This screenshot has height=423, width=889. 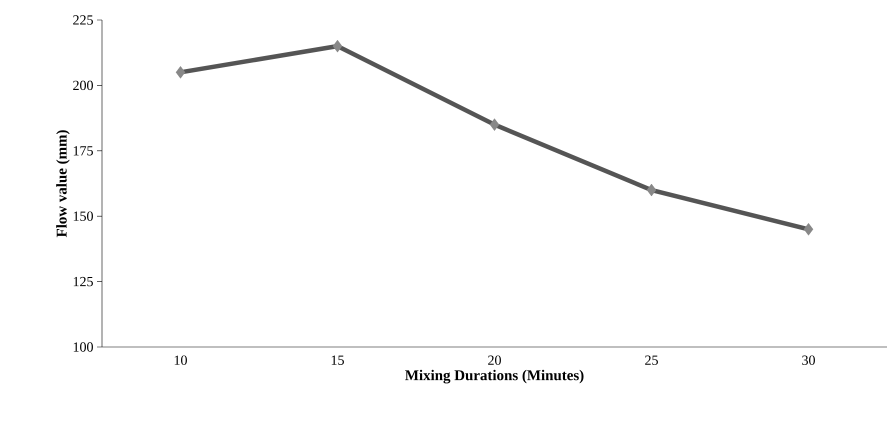 I want to click on x-tick-label: 25, so click(x=651, y=360).